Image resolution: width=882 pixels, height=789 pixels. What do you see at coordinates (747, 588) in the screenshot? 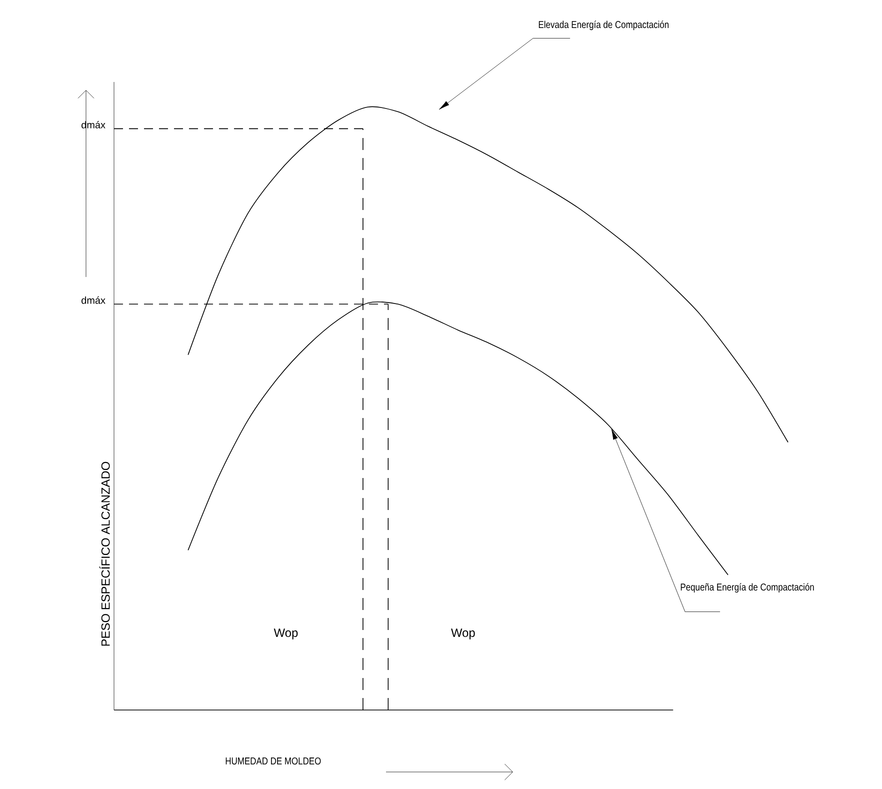
I see `annotation: Pequeña Energía de Compactación` at bounding box center [747, 588].